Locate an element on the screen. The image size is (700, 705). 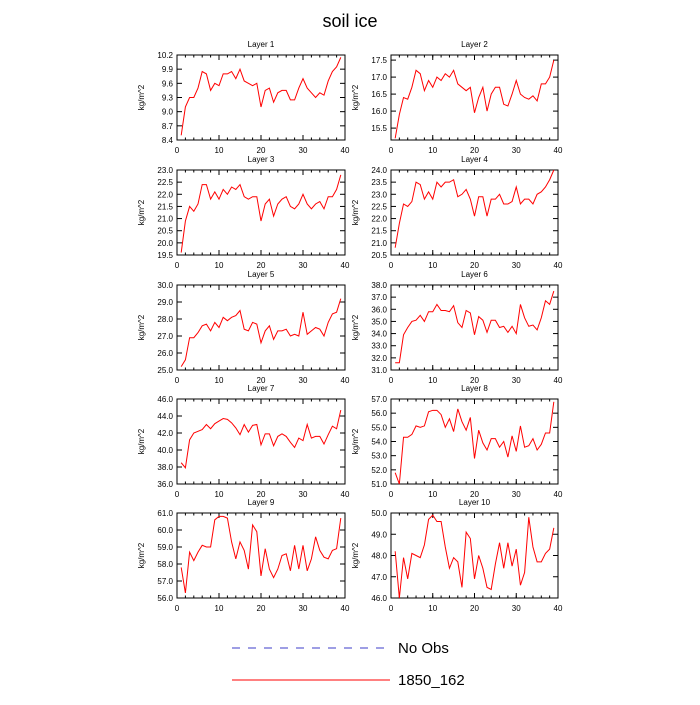
y-tick-label: 42.0 is located at coordinates (165, 433).